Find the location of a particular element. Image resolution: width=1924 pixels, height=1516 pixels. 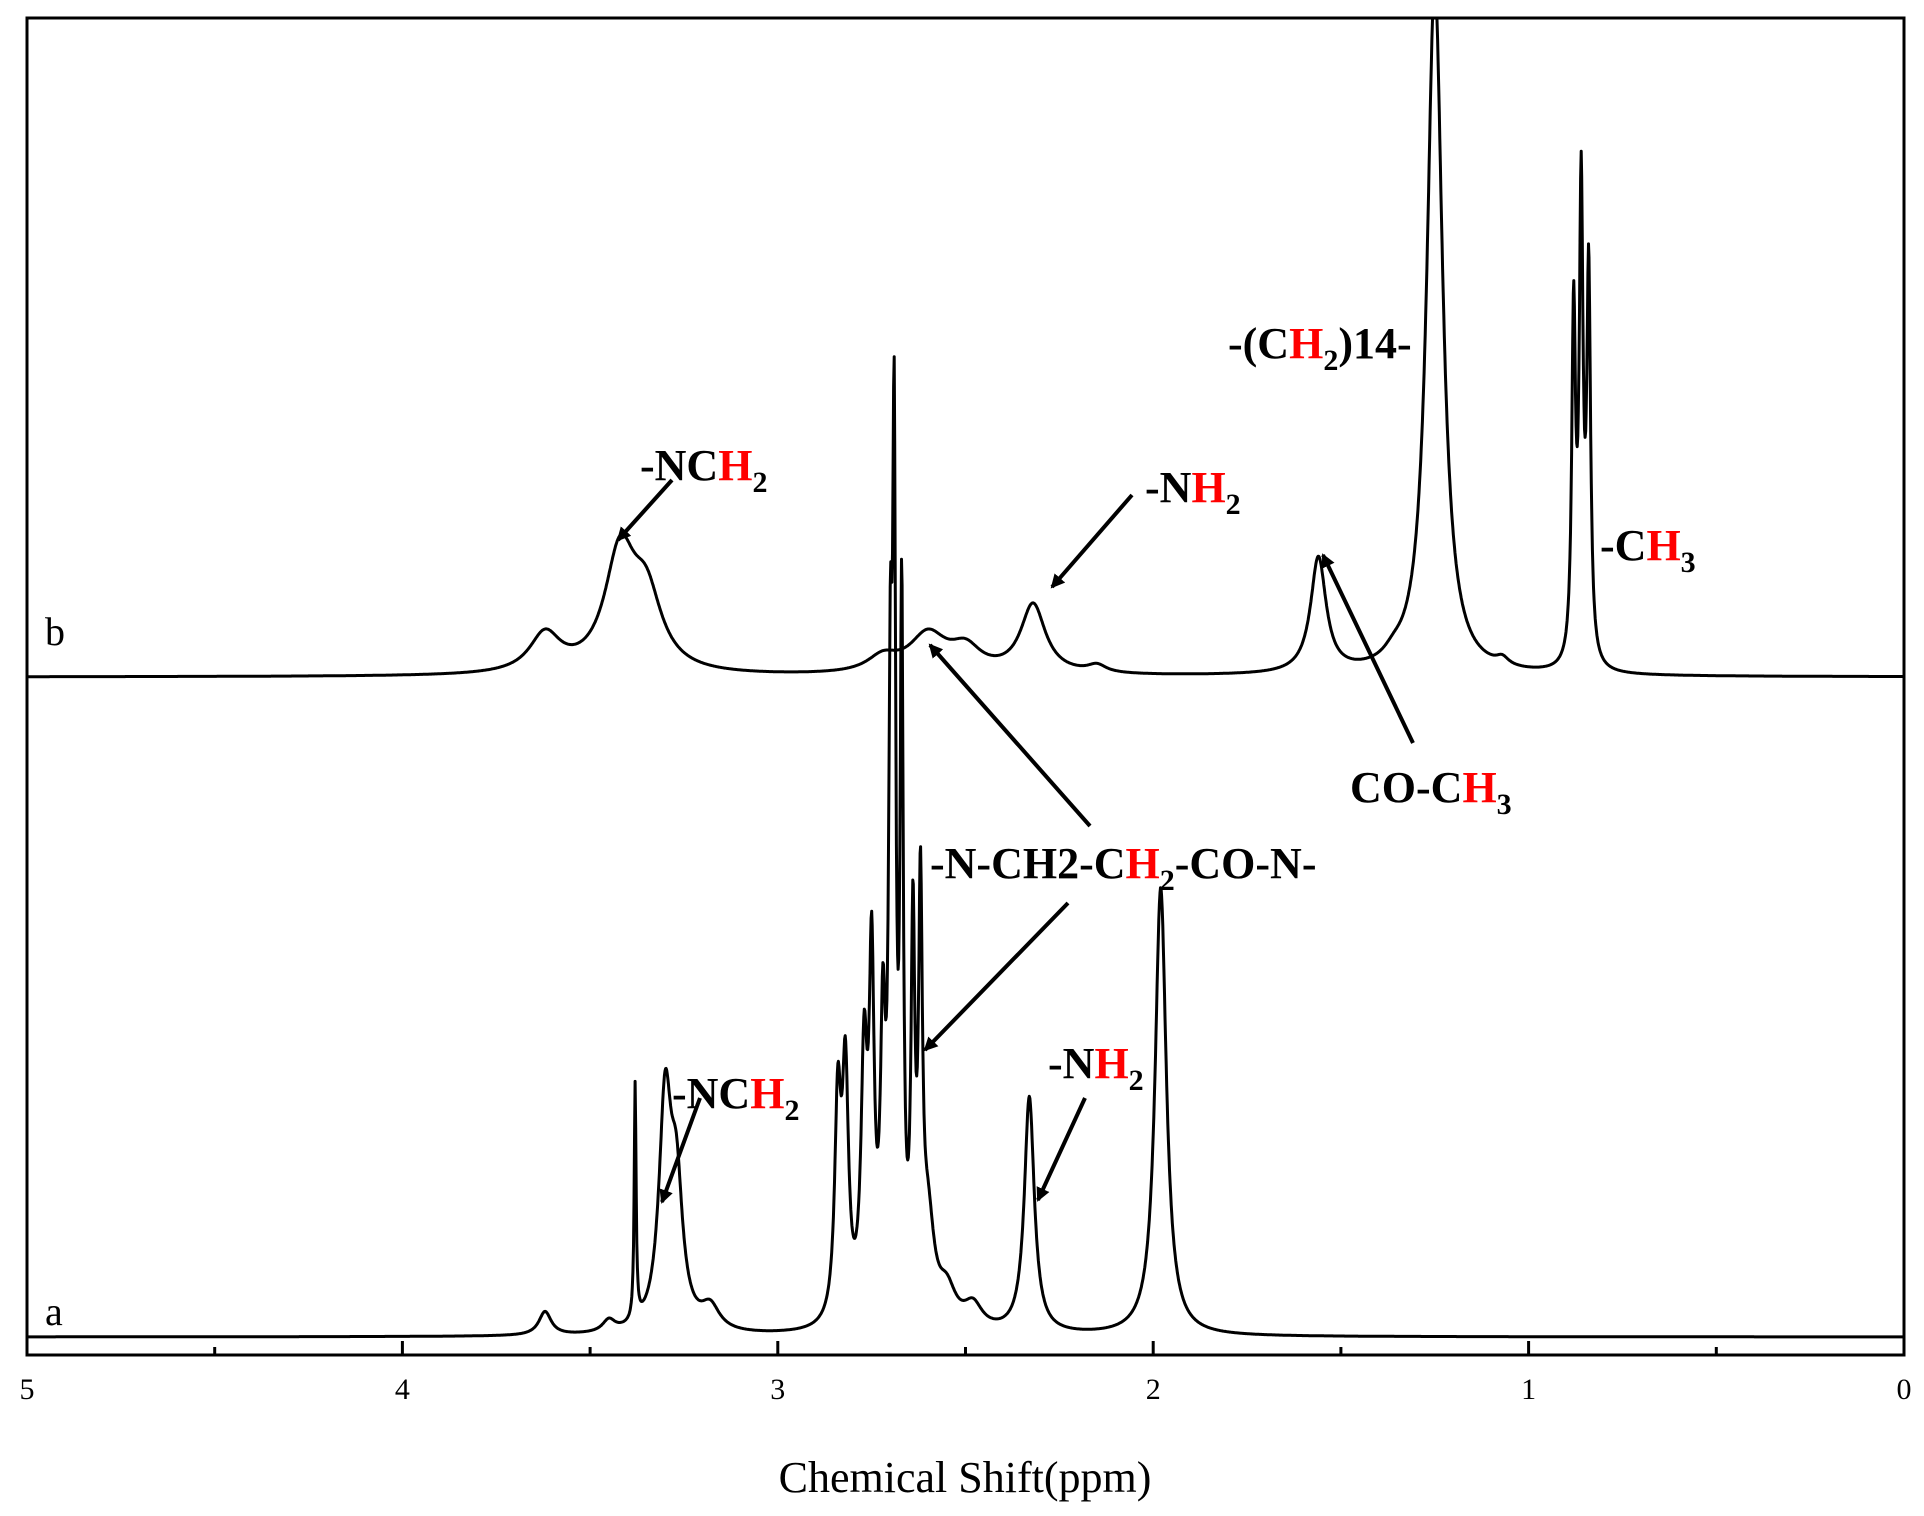

ann-text-base: -N-CH2-C is located at coordinates (1028, 863).